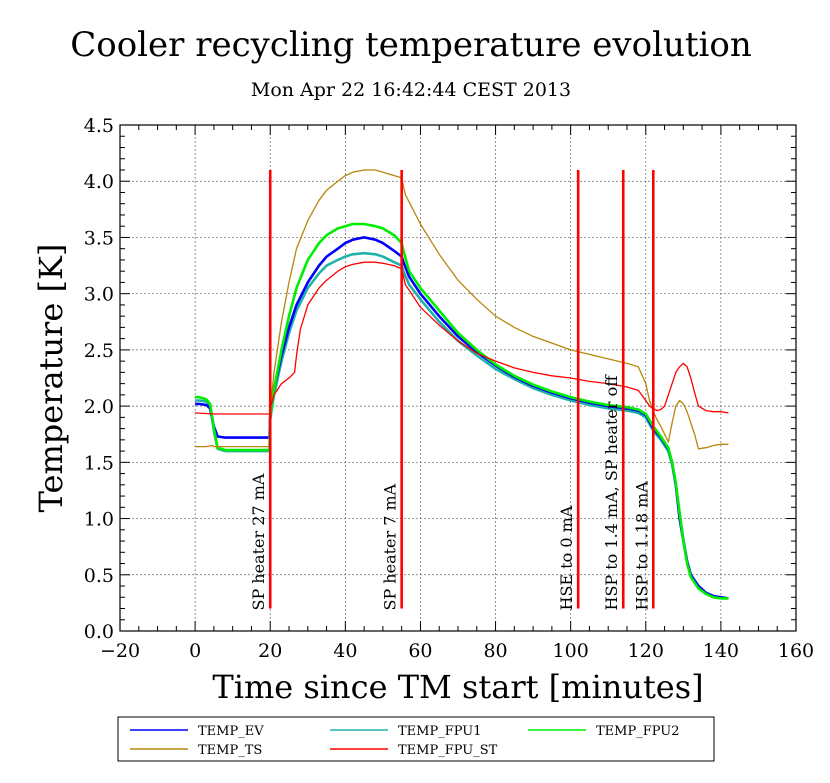 This screenshot has height=783, width=830. I want to click on legend-label: TEMP_FPU2, so click(637, 731).